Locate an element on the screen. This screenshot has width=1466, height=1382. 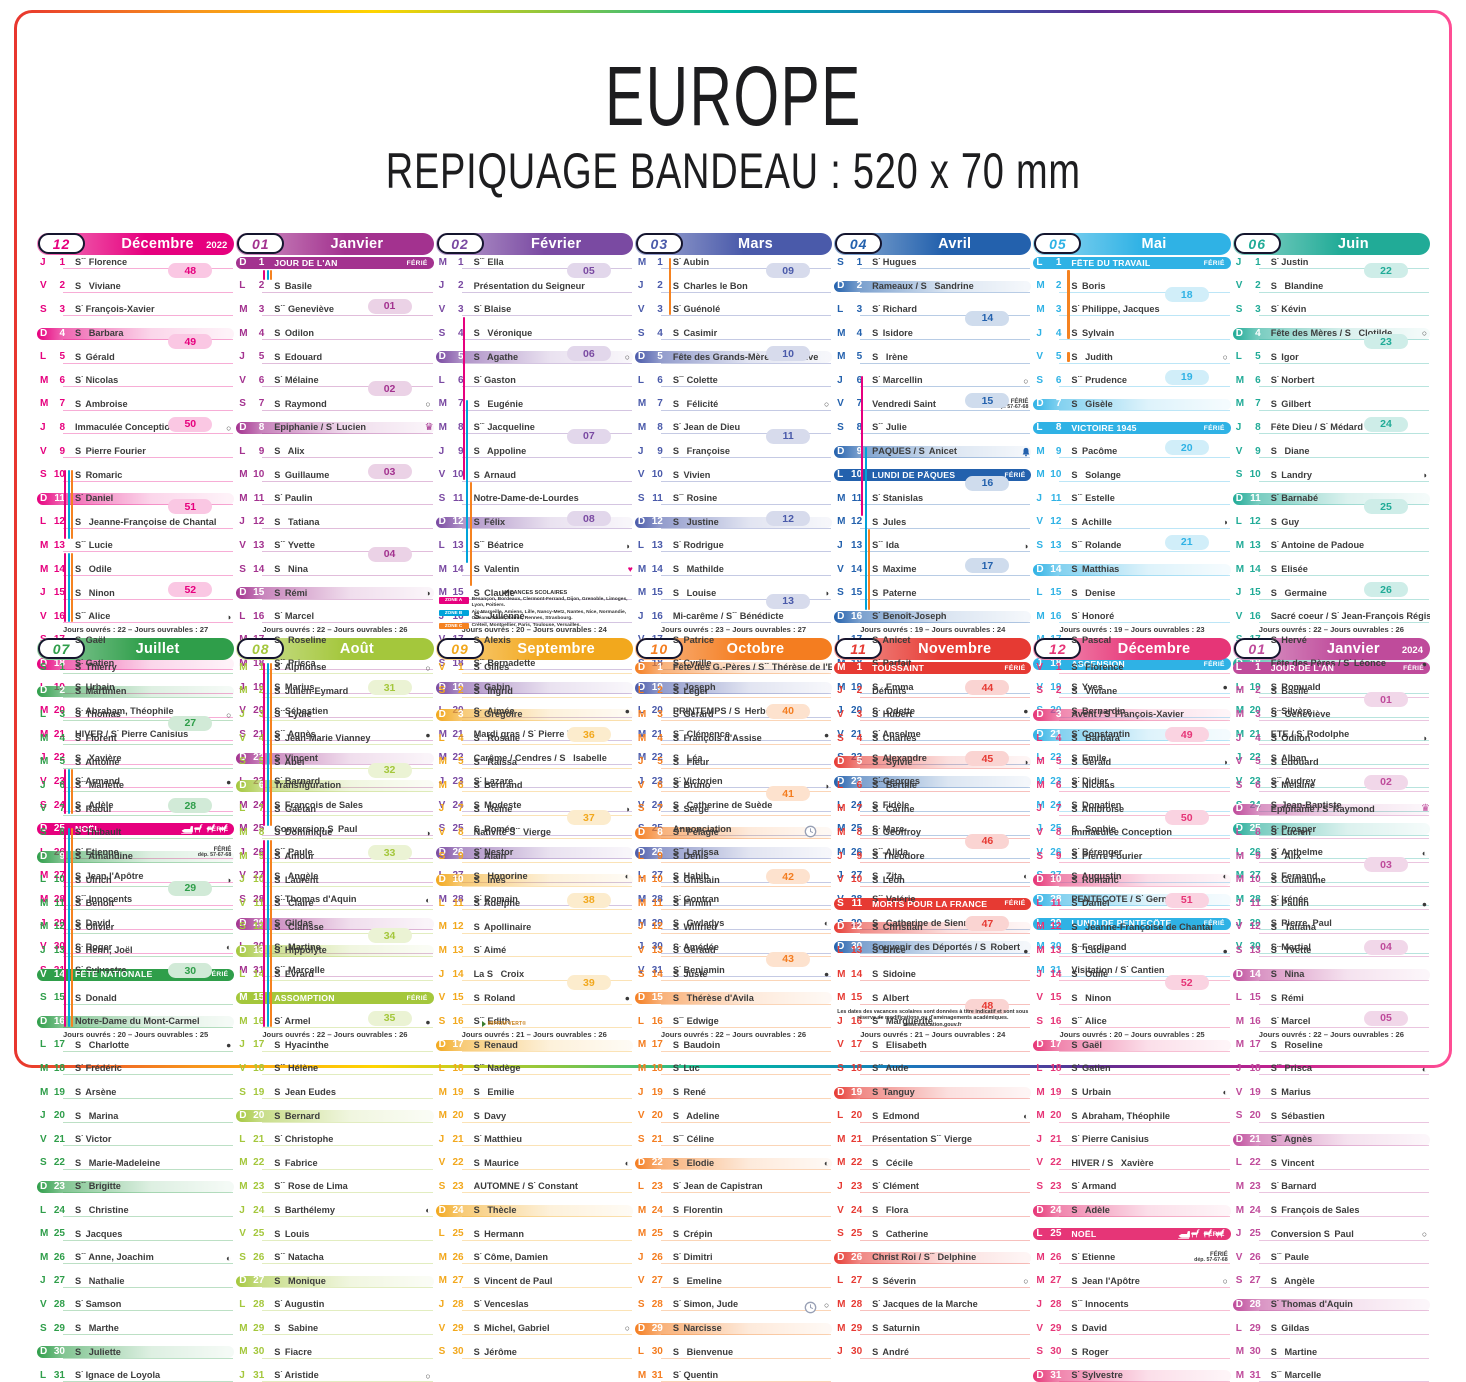
day-label: Ste Mariette is located at coordinates (99, 786).